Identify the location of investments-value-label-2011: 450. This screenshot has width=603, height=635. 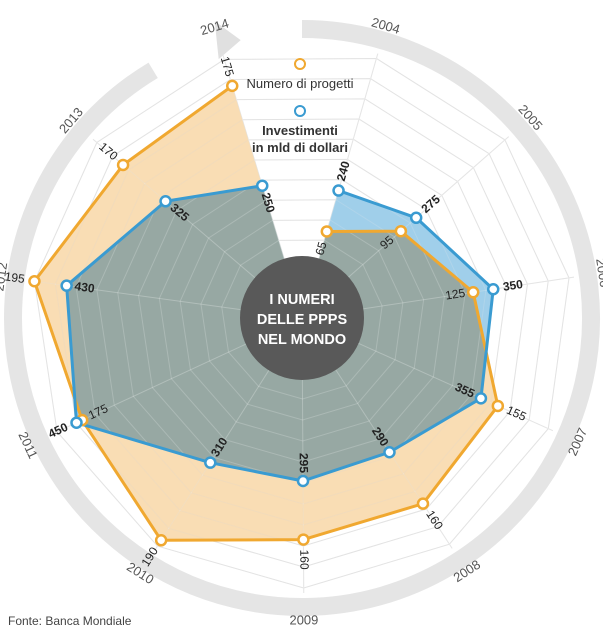
(58, 430).